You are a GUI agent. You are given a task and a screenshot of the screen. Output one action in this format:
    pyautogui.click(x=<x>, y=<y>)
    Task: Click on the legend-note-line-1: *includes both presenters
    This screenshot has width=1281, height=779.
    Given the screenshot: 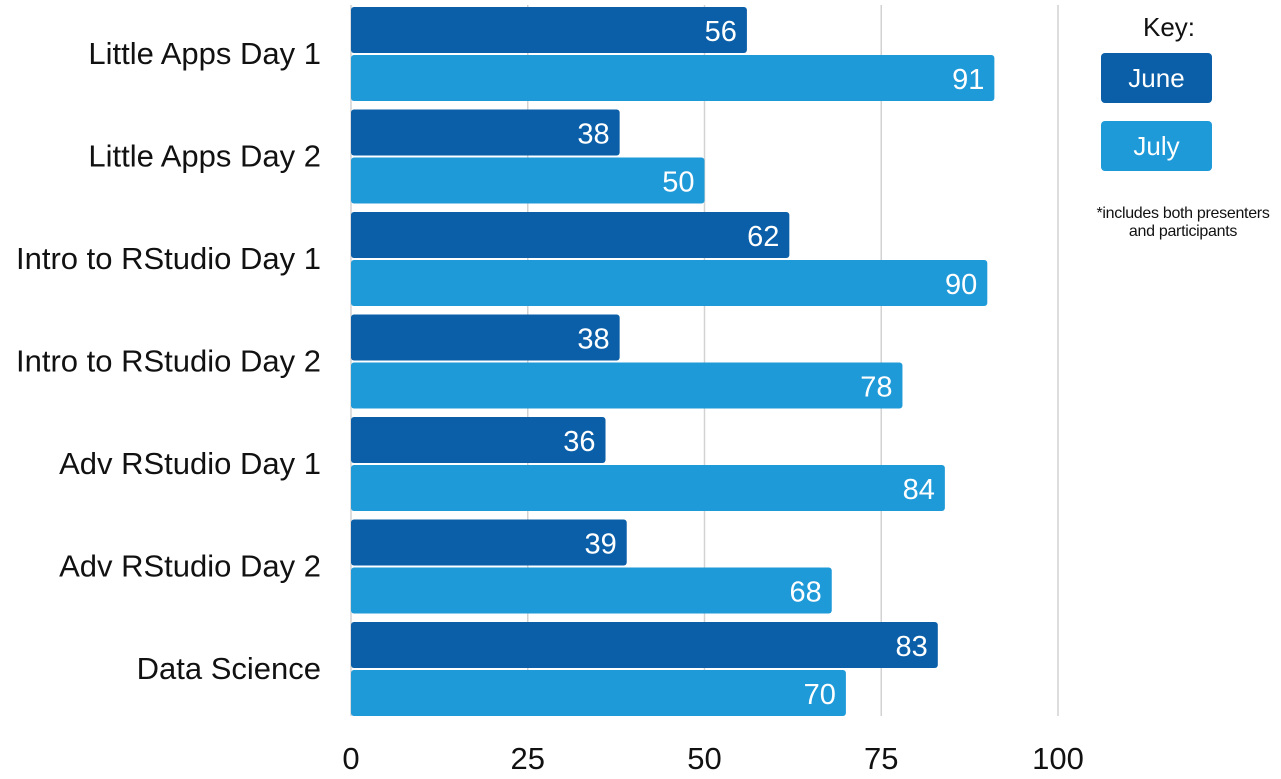 What is the action you would take?
    pyautogui.click(x=1183, y=213)
    